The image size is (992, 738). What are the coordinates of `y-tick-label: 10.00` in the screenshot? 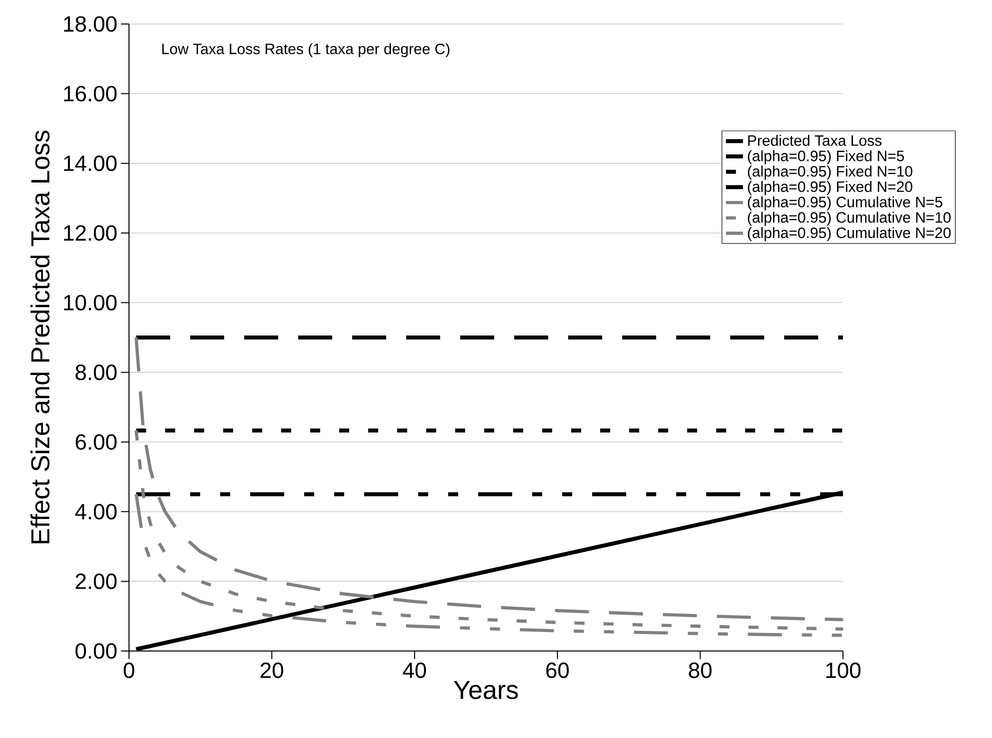 It's located at (90, 302).